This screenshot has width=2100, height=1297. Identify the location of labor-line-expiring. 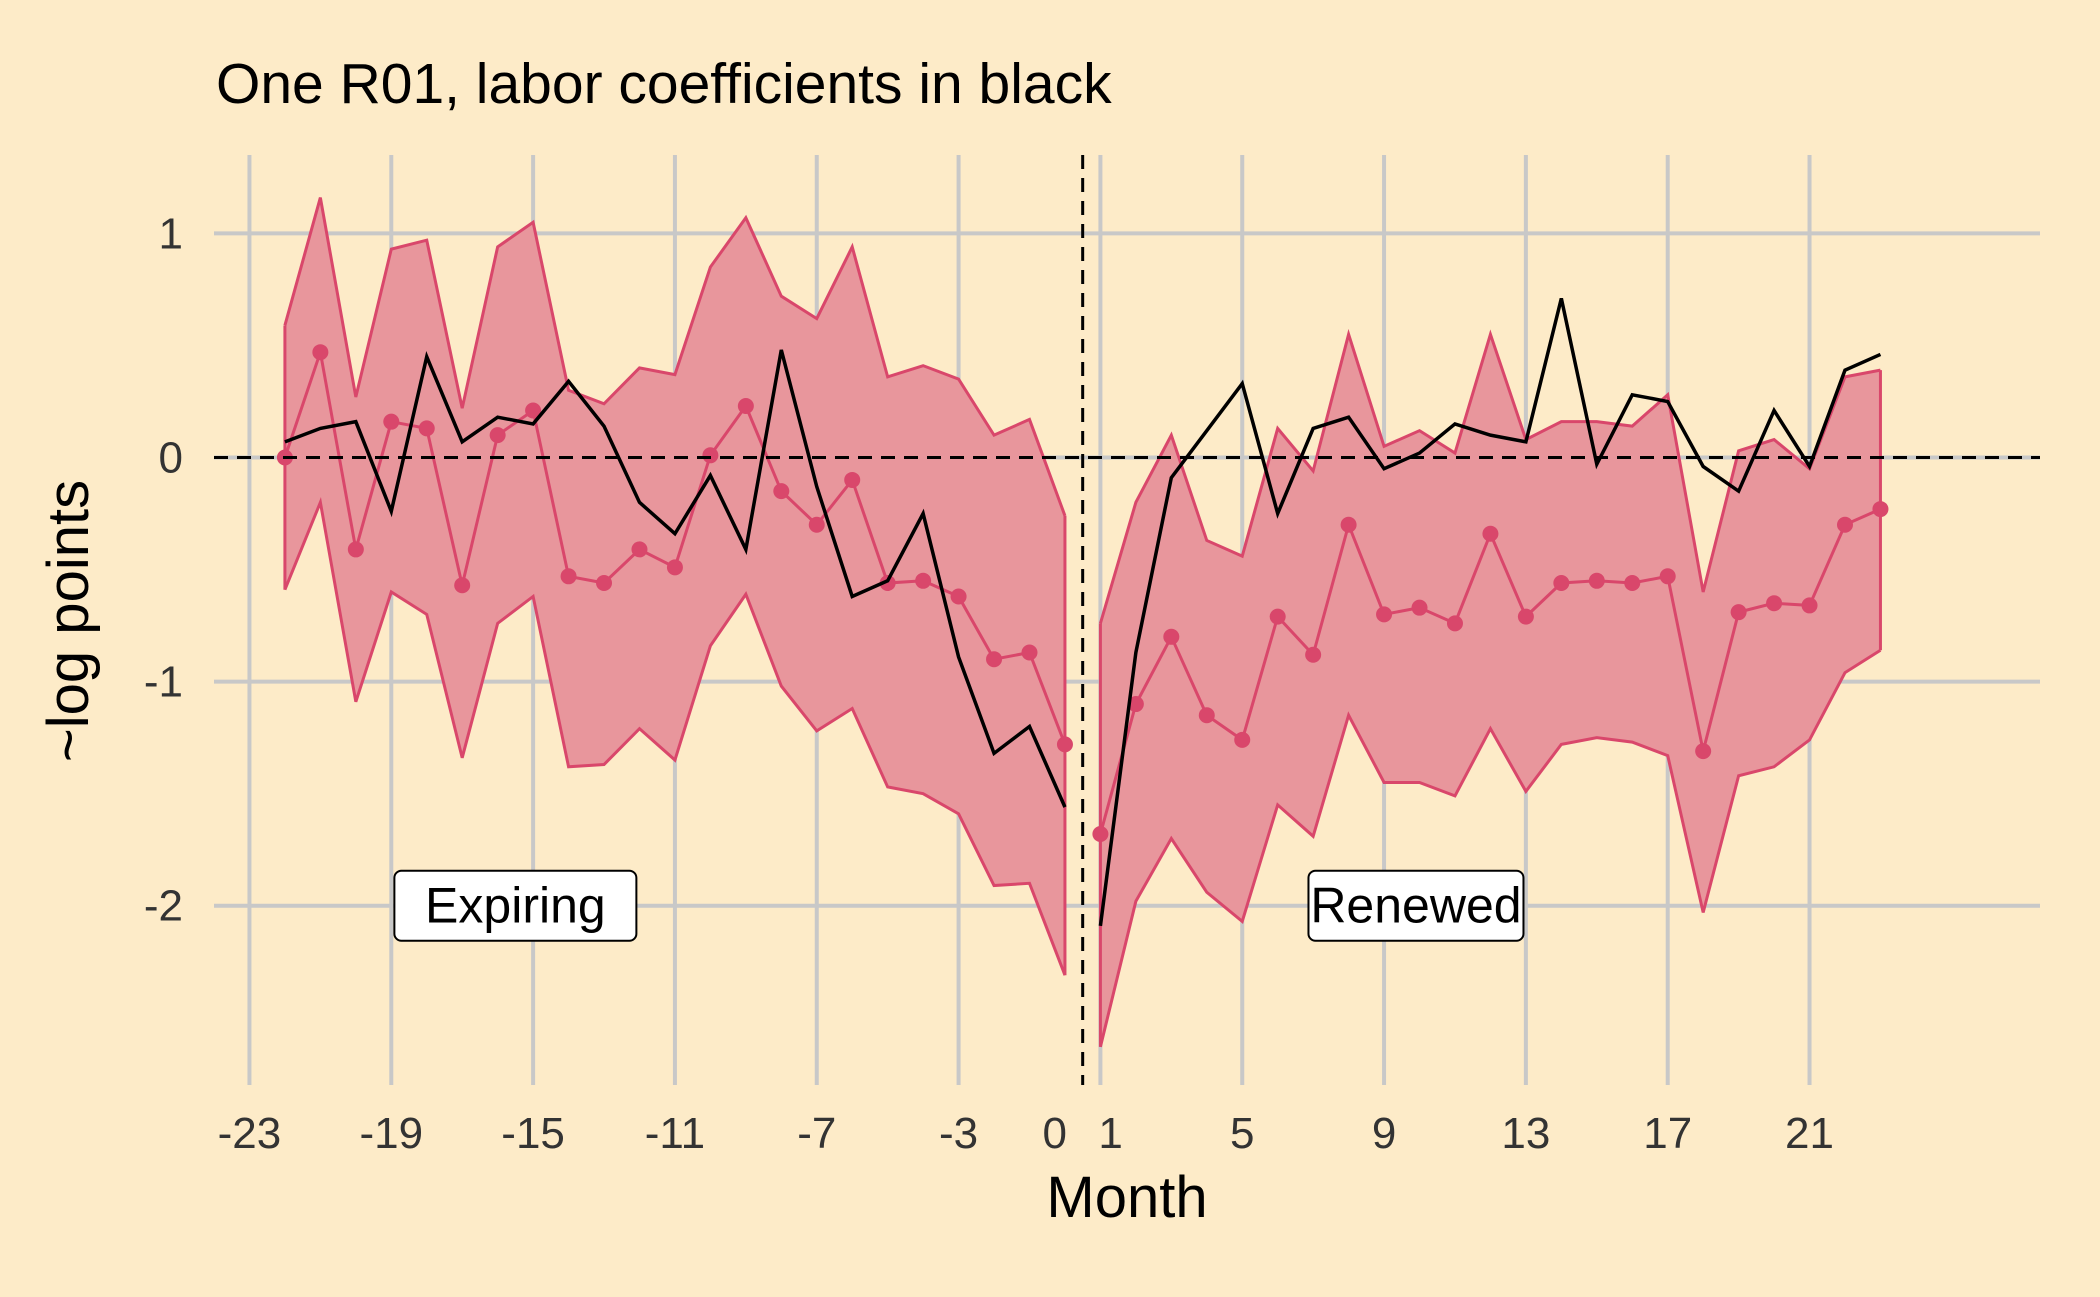
(675, 578).